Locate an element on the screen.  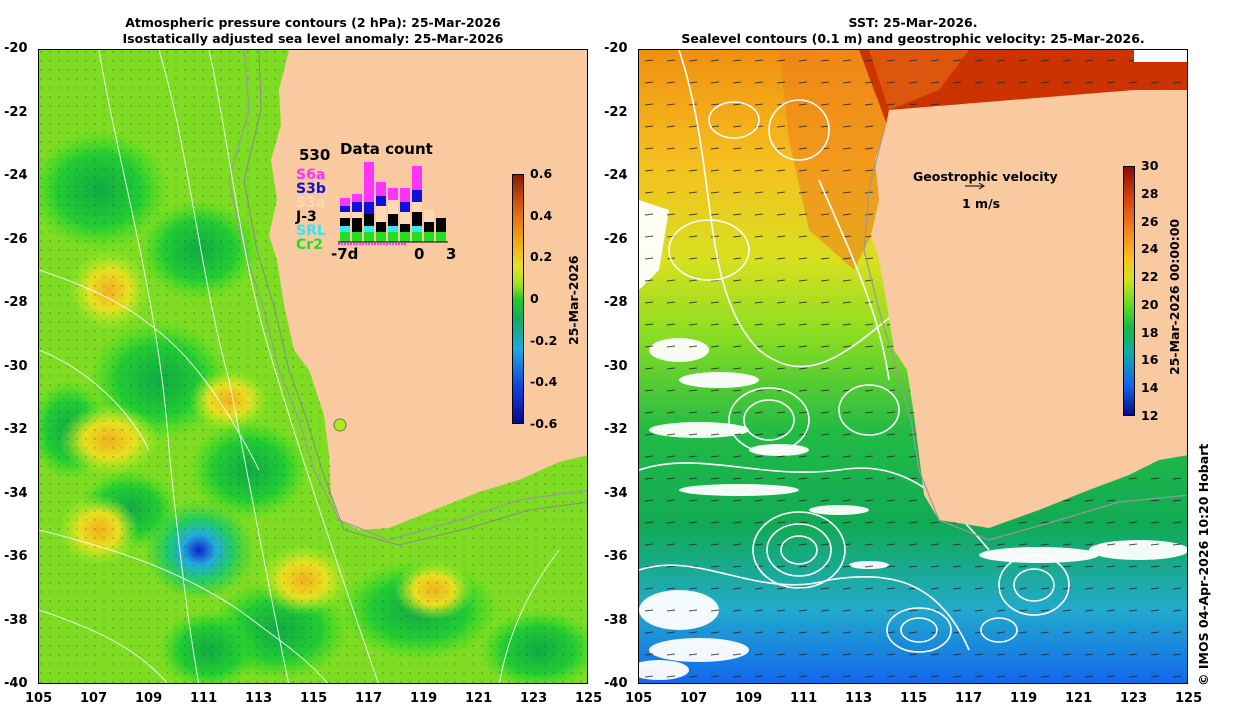
legend-srl: SRL is located at coordinates (311, 231).